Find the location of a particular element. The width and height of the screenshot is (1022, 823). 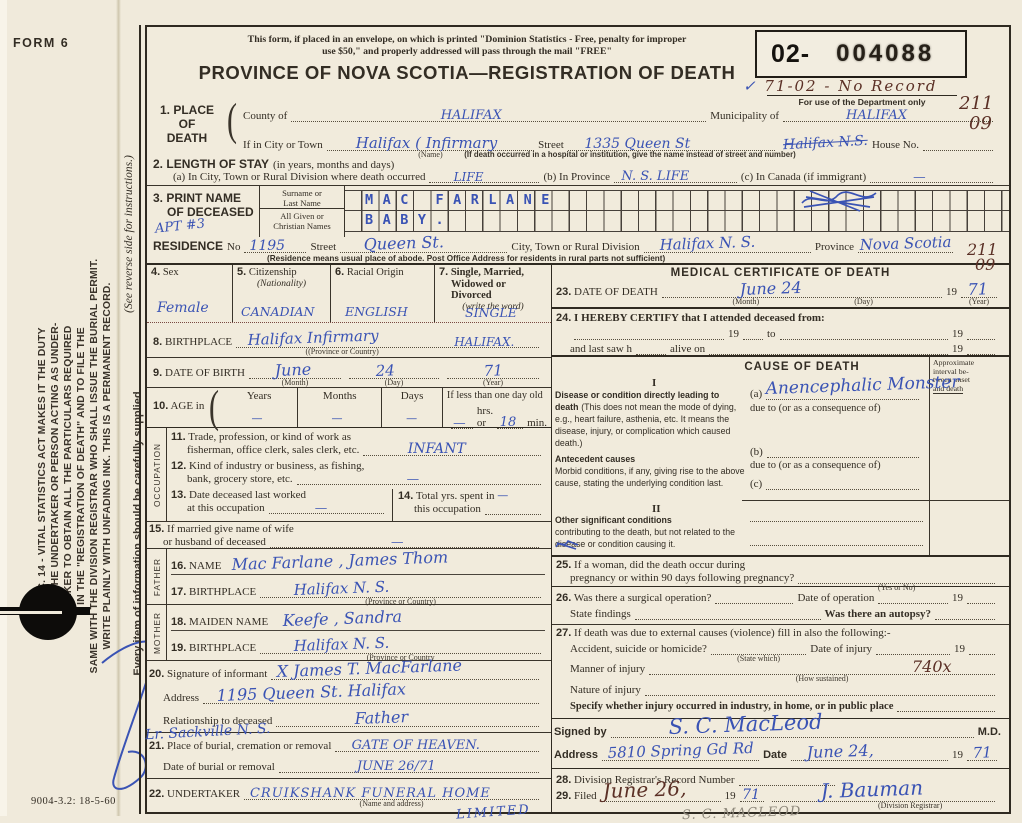

q27-d: Nature of injury is located at coordinates (605, 690).